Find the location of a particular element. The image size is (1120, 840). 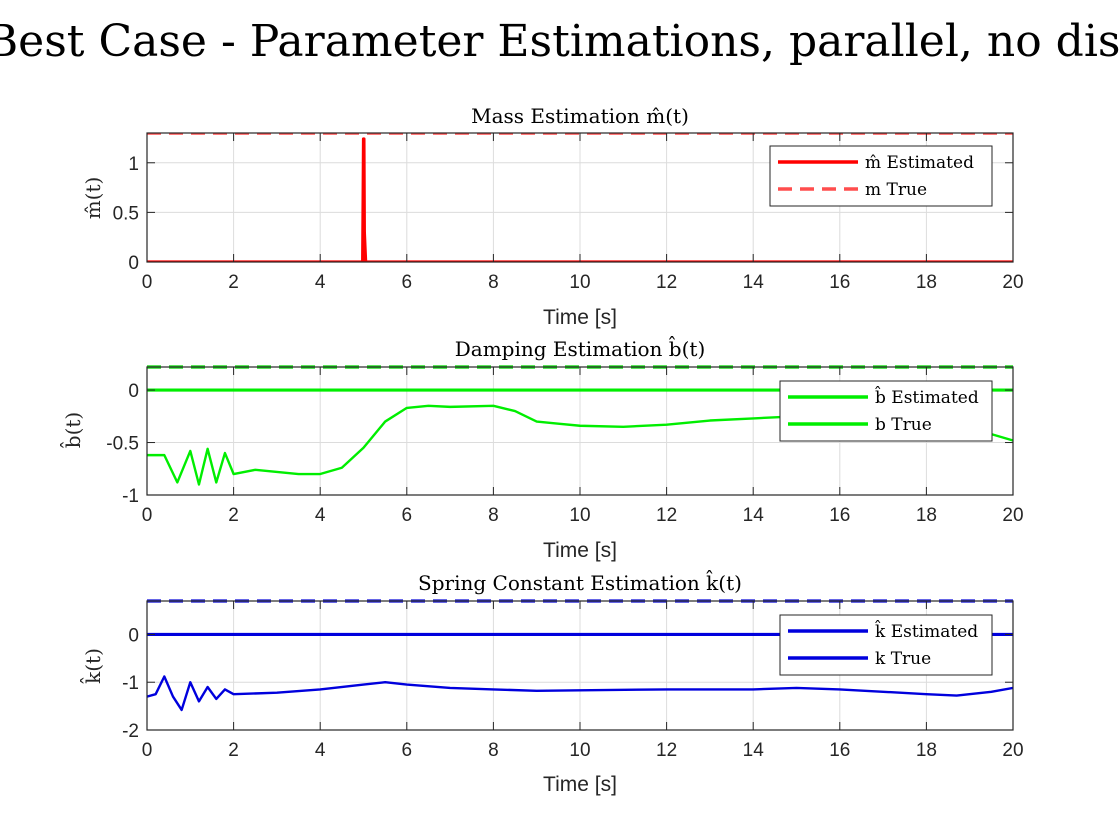

mass-ytick-label-1: 0.5 is located at coordinates (126, 213).